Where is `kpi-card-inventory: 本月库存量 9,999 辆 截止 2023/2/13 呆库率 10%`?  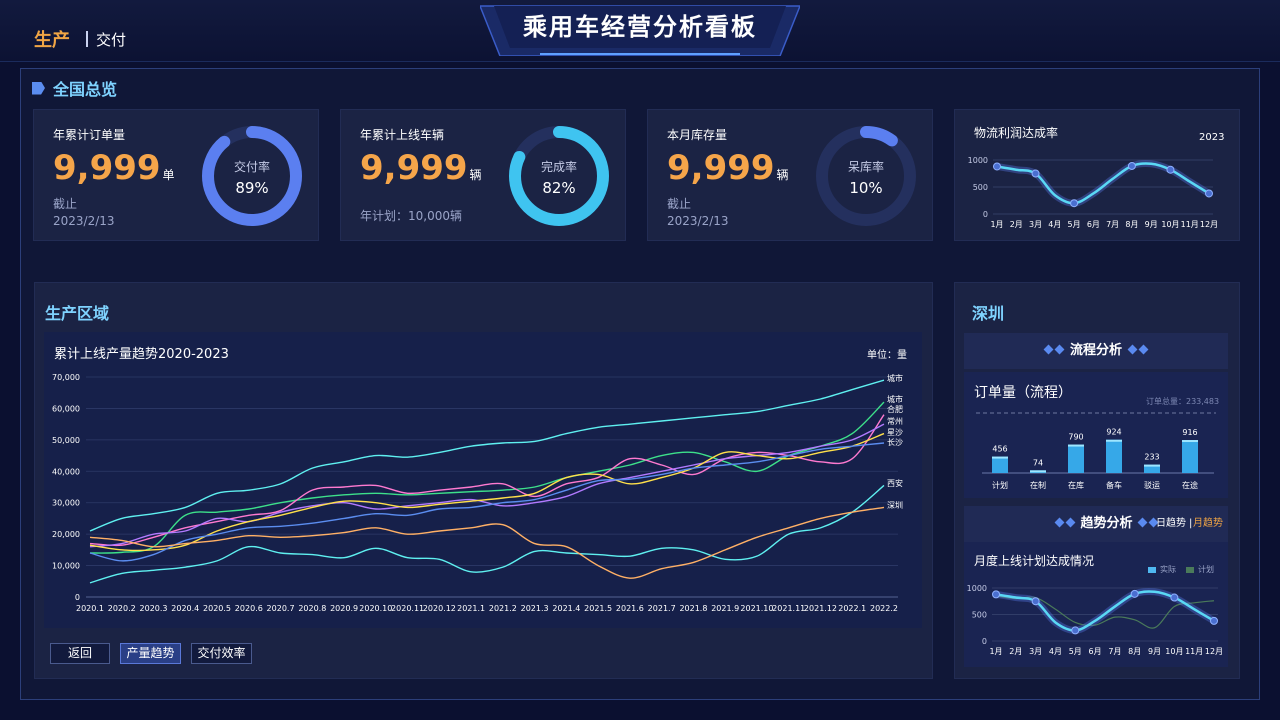 kpi-card-inventory: 本月库存量 9,999 辆 截止 2023/2/13 呆库率 10% is located at coordinates (790, 175).